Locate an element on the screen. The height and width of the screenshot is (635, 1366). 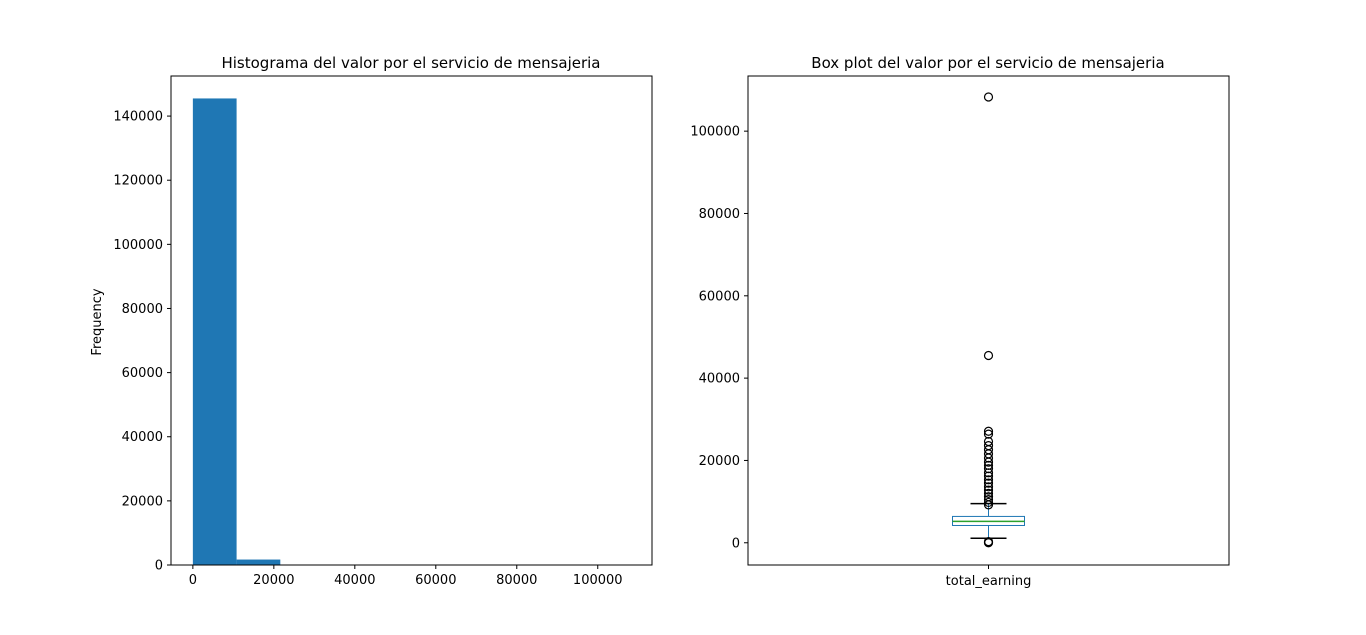
boxplot-x-axis: total_earning is located at coordinates (989, 577).